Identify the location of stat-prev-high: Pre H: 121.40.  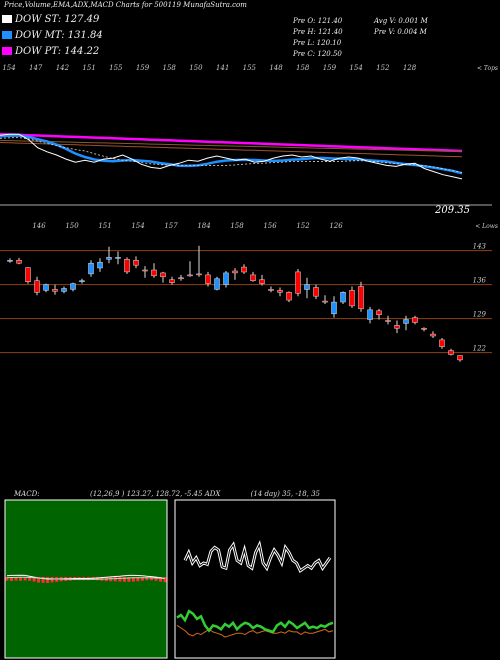
(318, 32).